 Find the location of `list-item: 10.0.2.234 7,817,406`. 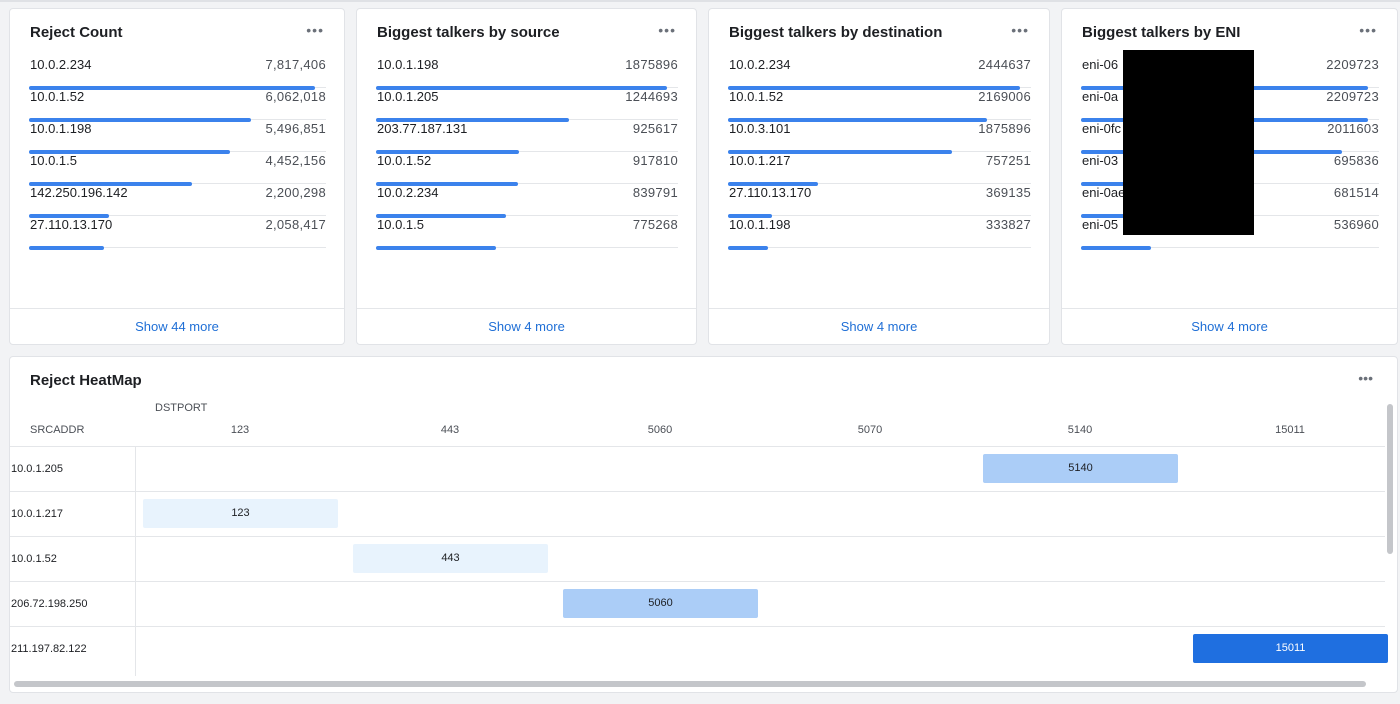

list-item: 10.0.2.234 7,817,406 is located at coordinates (177, 73).